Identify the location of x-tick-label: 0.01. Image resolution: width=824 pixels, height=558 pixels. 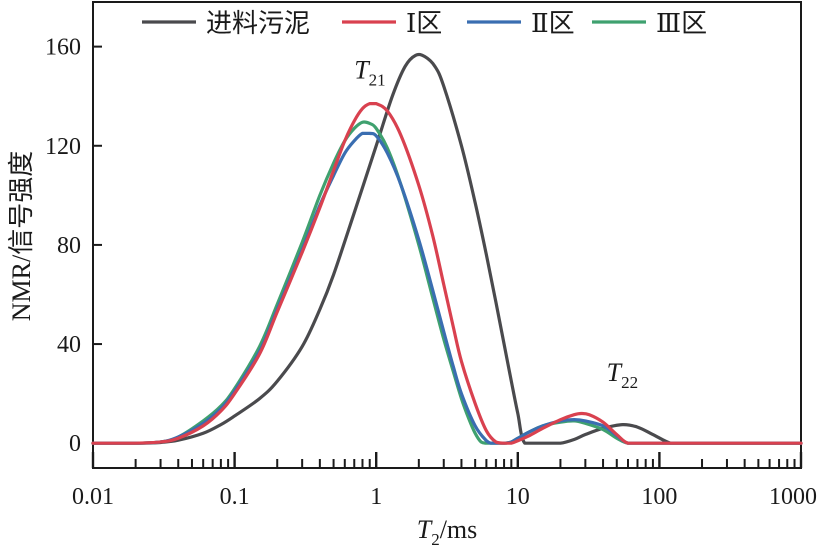
(93, 497).